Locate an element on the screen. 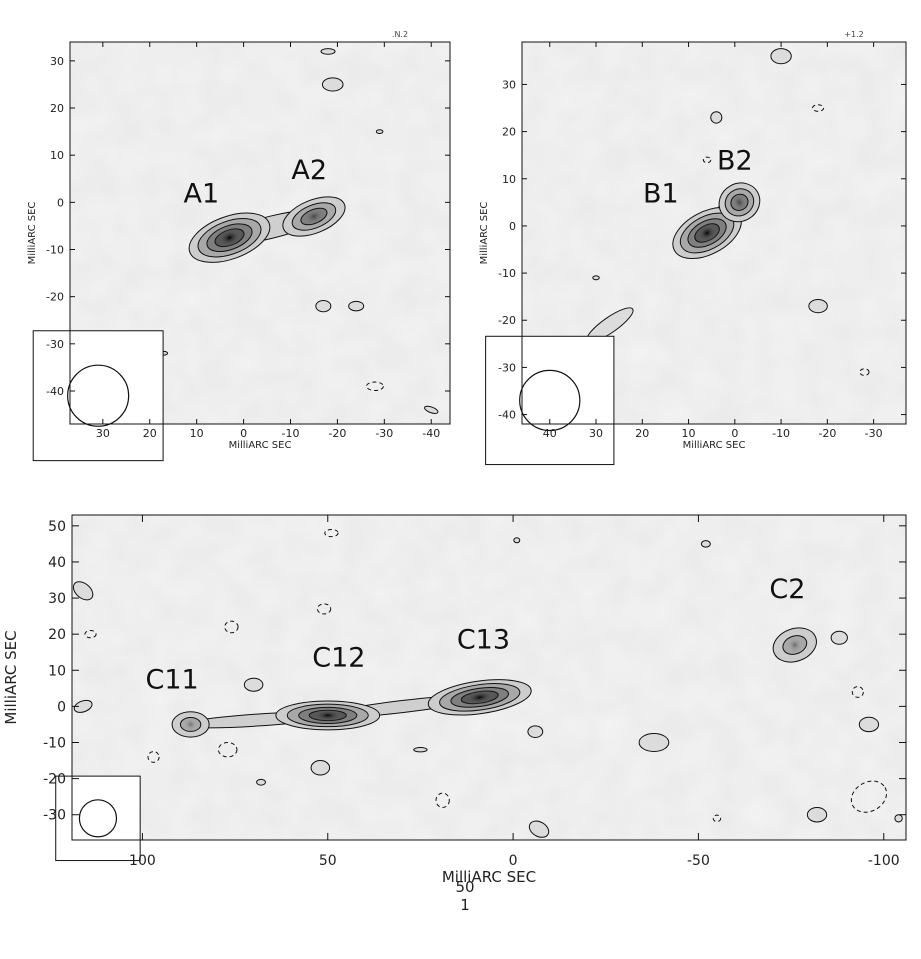  footer-line-1: 50 is located at coordinates (464, 887).